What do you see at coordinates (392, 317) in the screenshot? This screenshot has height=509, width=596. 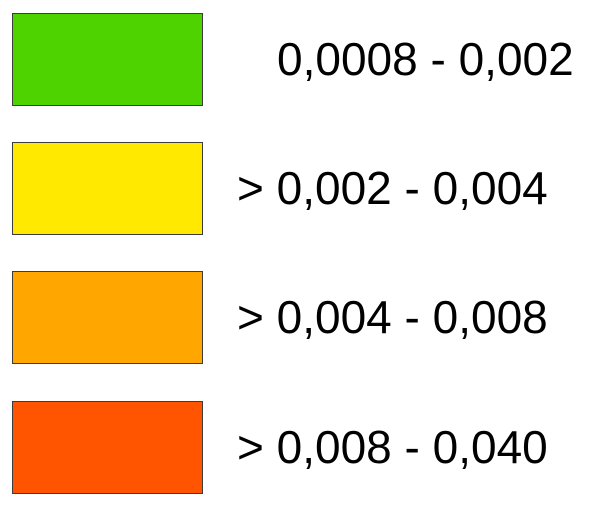 I see `legend-label: > 0,004 - 0,008` at bounding box center [392, 317].